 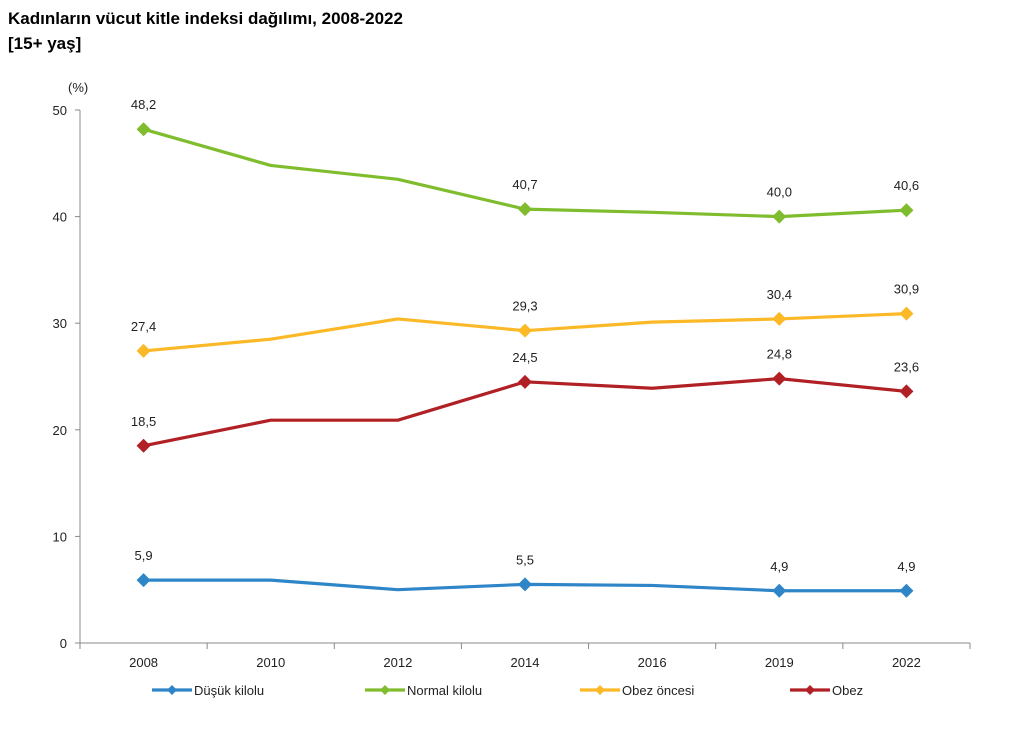 What do you see at coordinates (63, 643) in the screenshot?
I see `y-tick-label: 0` at bounding box center [63, 643].